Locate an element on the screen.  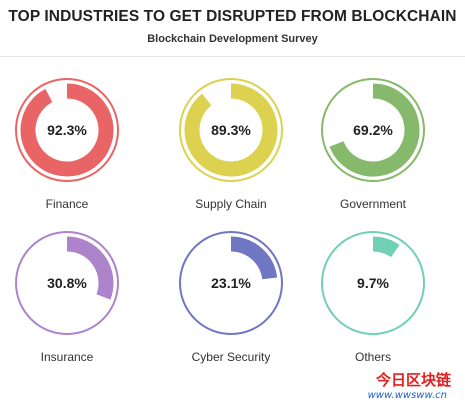
donut-label-supply-chain: Supply Chain is located at coordinates (230, 204).